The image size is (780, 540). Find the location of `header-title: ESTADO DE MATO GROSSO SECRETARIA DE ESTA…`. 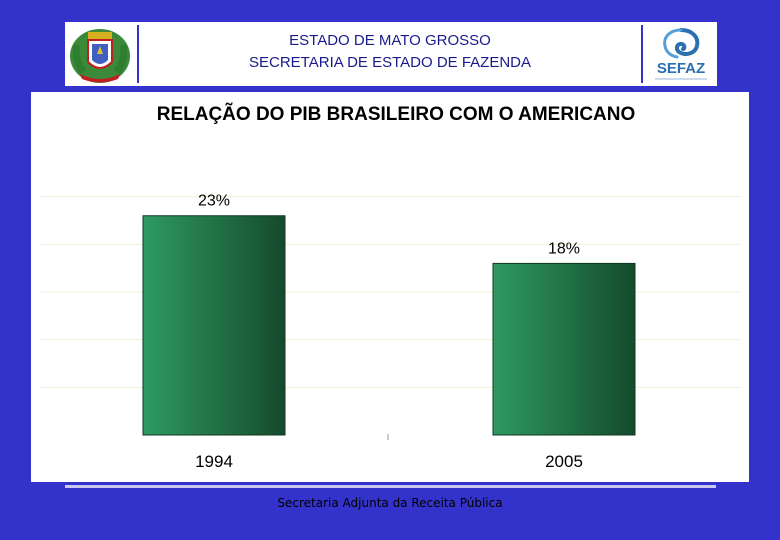

header-title: ESTADO DE MATO GROSSO SECRETARIA DE ESTA… is located at coordinates (390, 54).